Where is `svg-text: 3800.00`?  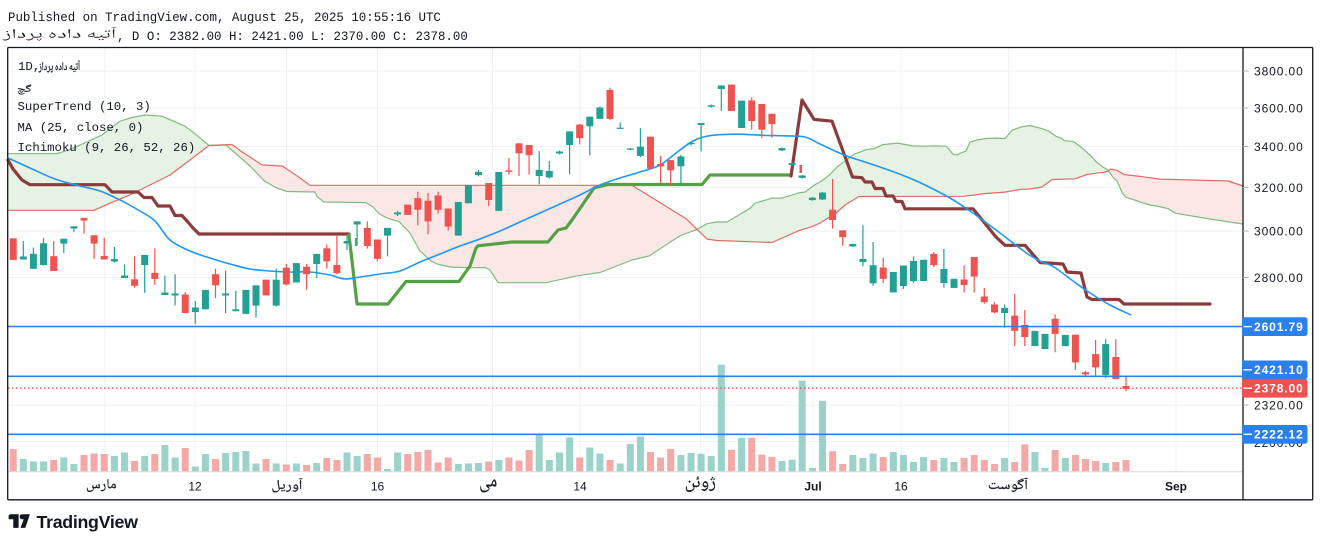
svg-text: 3800.00 is located at coordinates (1279, 71).